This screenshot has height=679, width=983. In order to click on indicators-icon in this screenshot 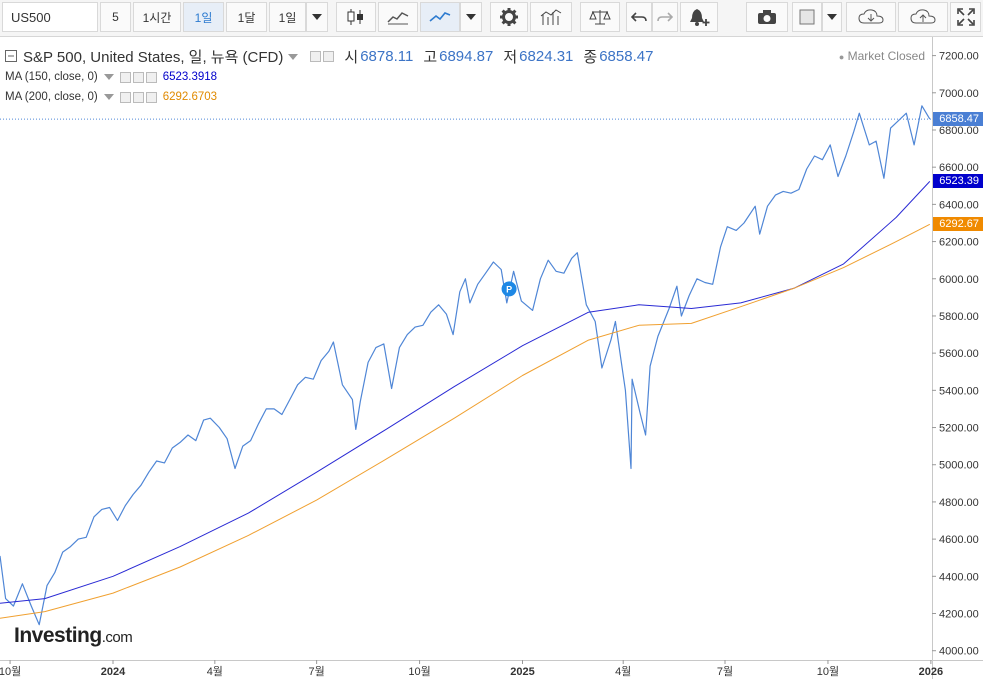, I will do `click(551, 17)`.